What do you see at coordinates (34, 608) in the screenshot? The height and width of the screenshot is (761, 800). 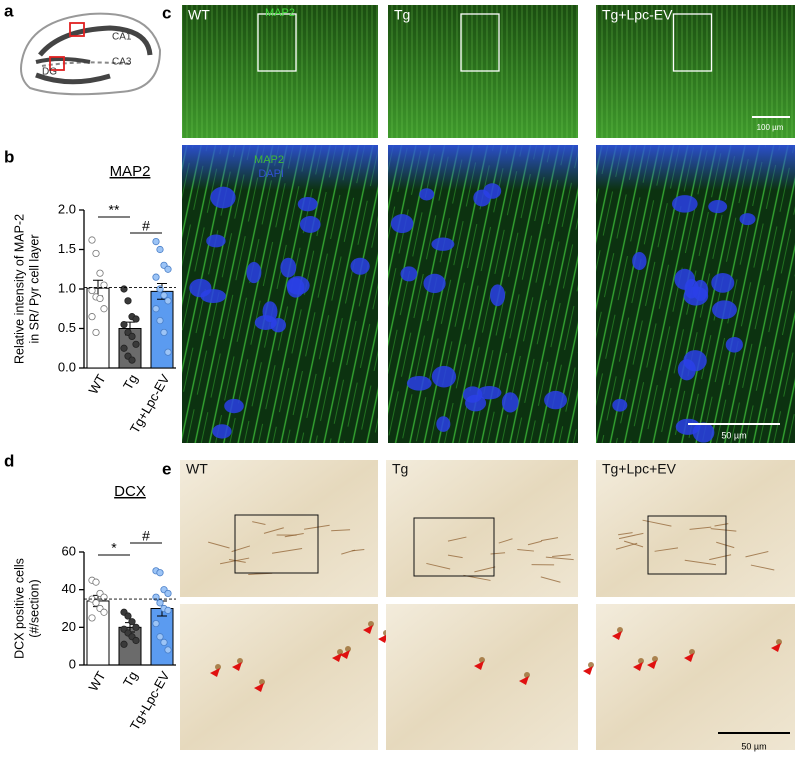 I see `y-axis-label: (#/section)` at bounding box center [34, 608].